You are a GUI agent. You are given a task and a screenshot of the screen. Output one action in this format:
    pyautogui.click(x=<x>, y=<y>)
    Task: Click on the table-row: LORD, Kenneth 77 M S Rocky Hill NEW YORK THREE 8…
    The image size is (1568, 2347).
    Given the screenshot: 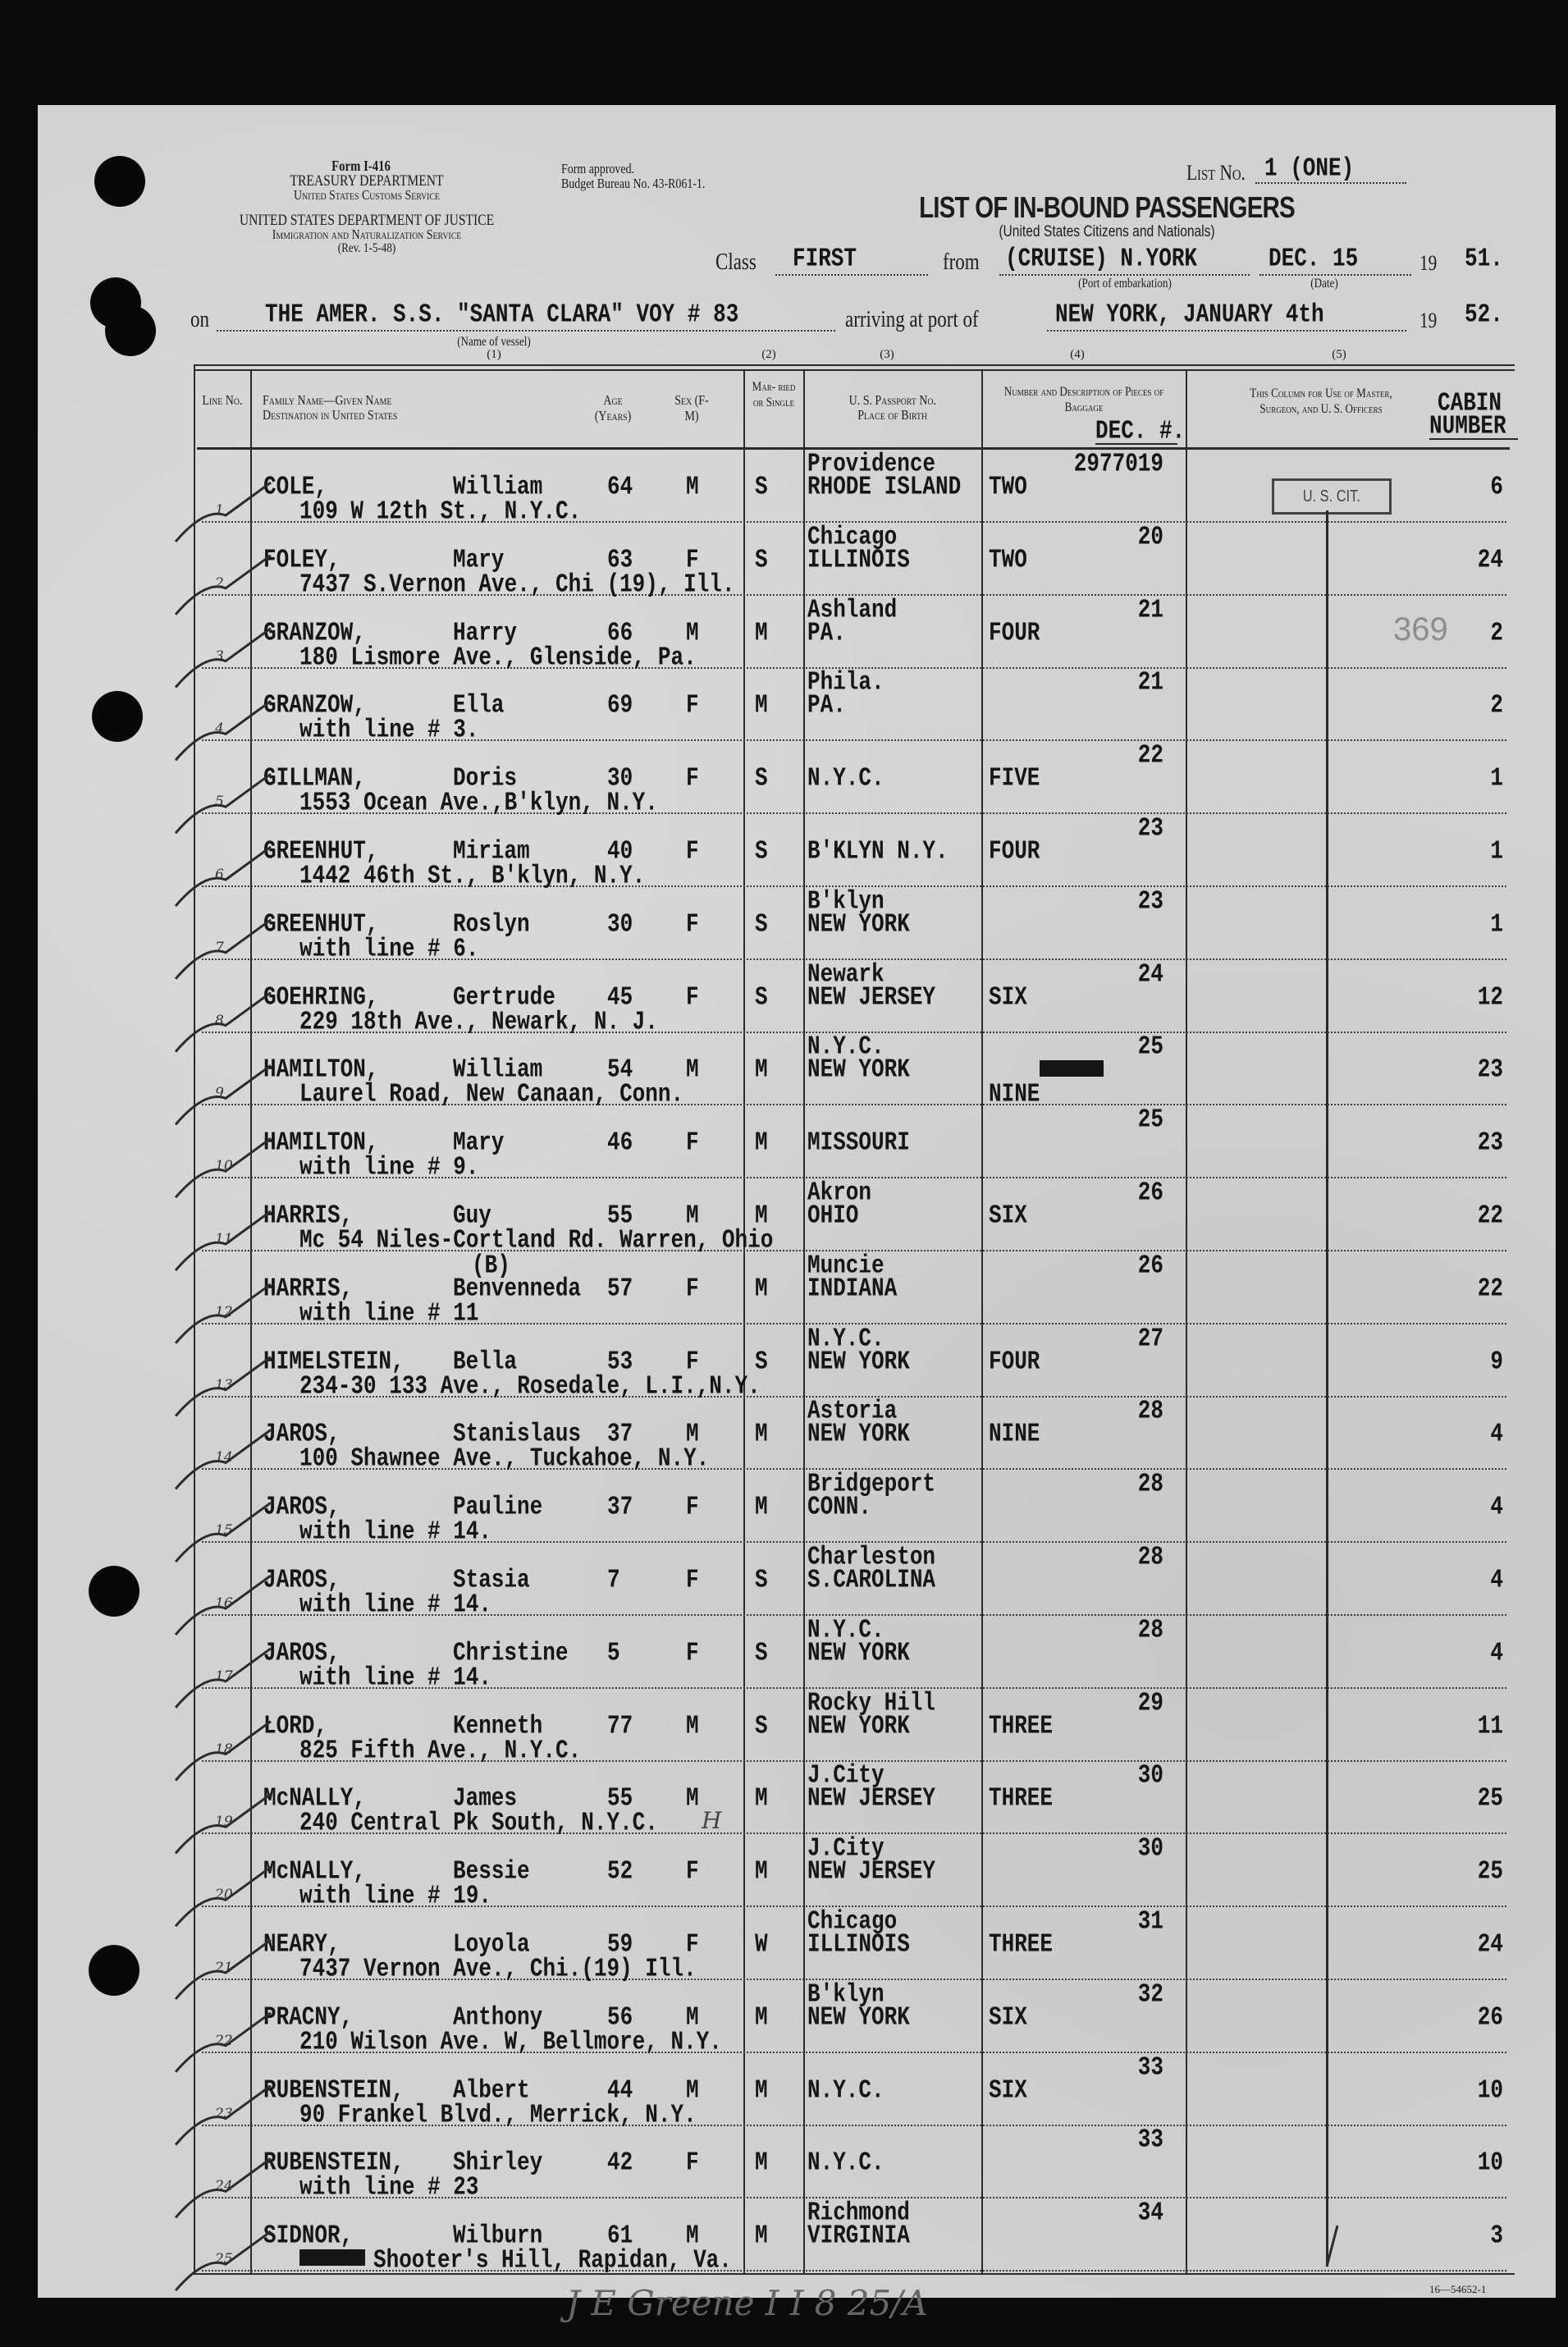 What is the action you would take?
    pyautogui.click(x=854, y=1725)
    